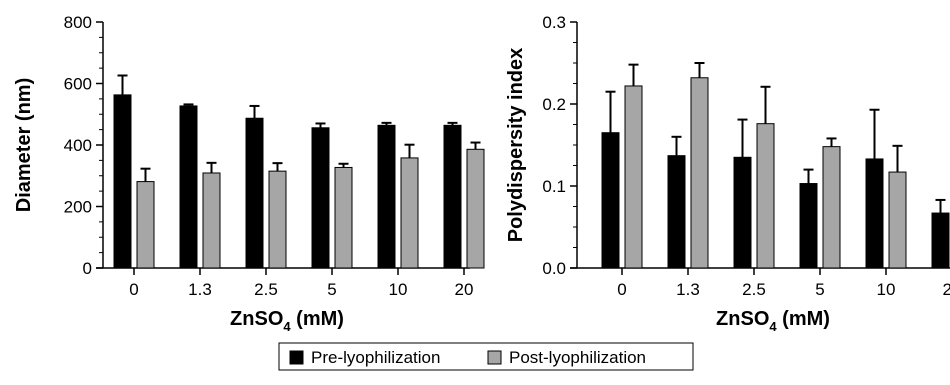  I want to click on legend-swatch-pre, so click(296, 357).